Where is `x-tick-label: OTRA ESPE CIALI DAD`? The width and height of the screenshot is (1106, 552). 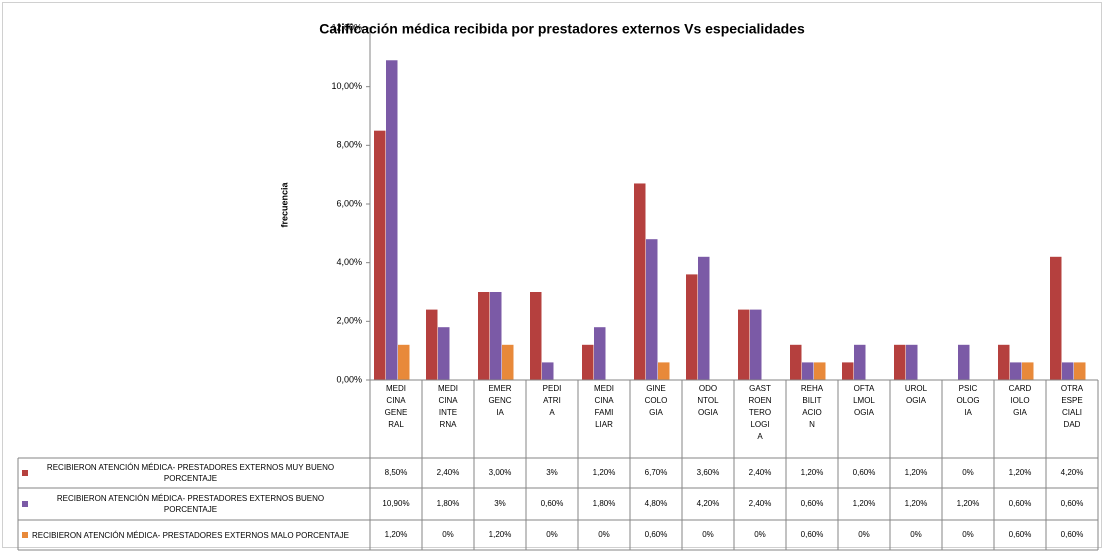
x-tick-label: OTRA ESPE CIALI DAD is located at coordinates (1072, 406).